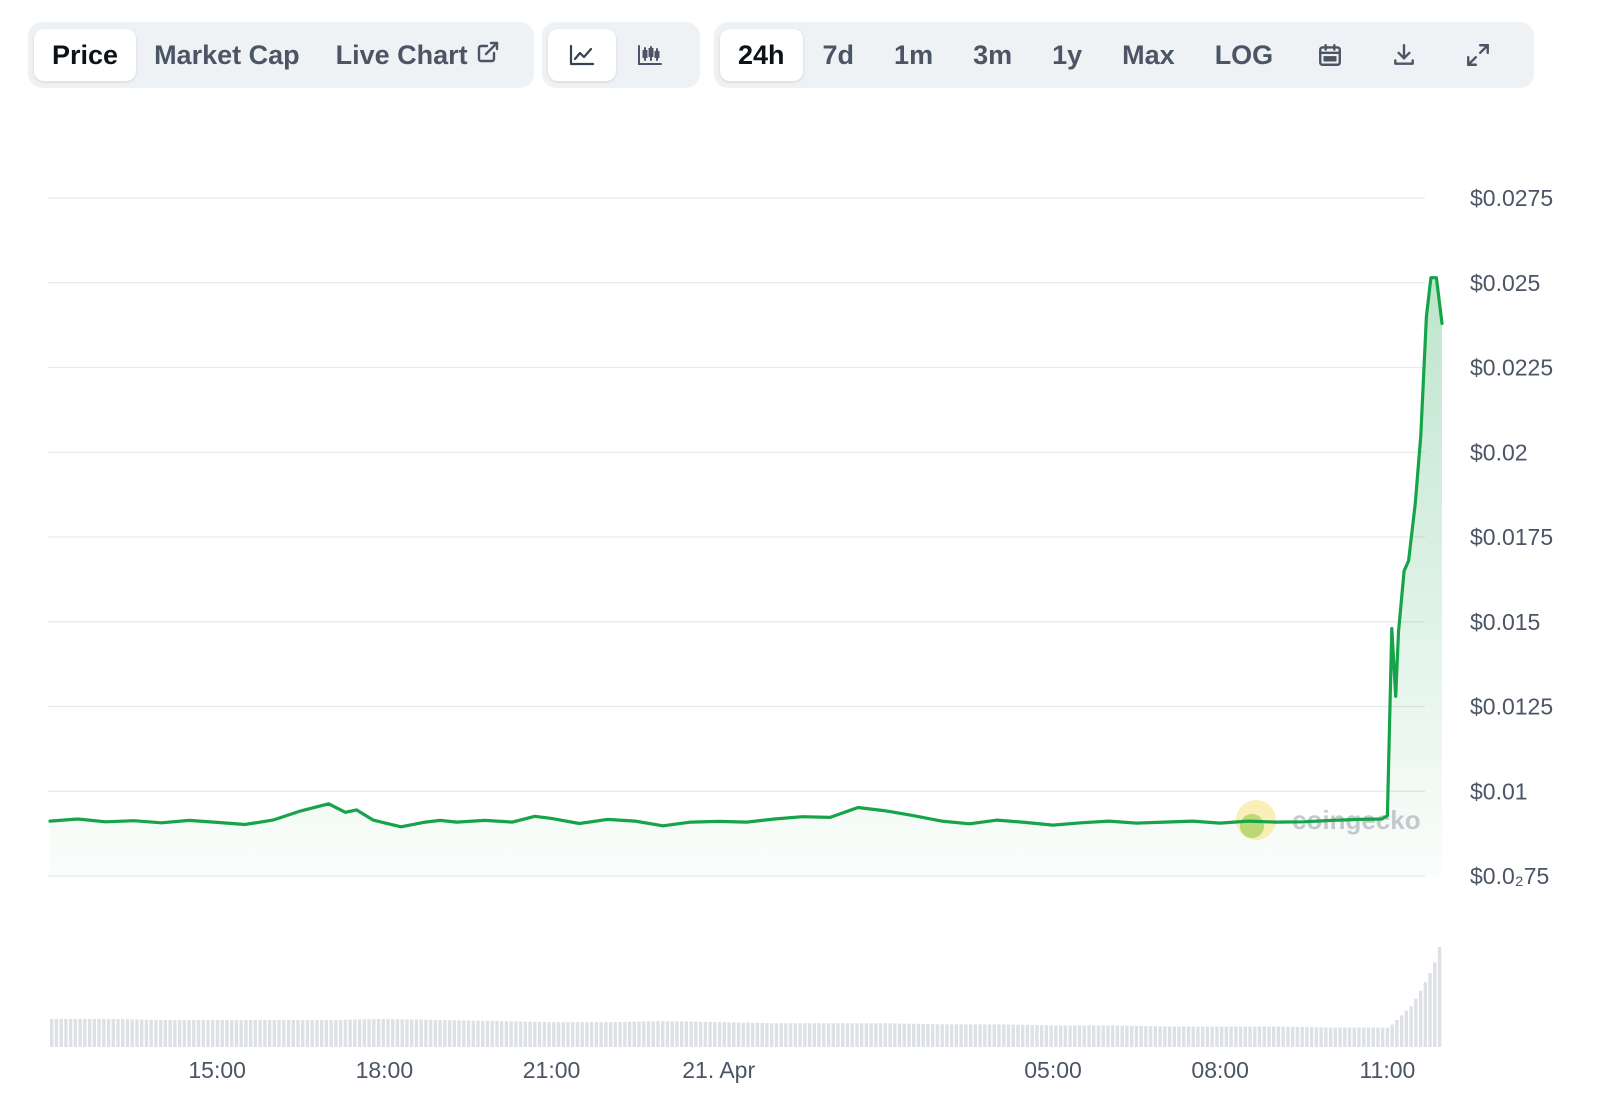 The image size is (1600, 1107). Describe the element at coordinates (552, 1070) in the screenshot. I see `x-tick-label: 21:00` at that location.